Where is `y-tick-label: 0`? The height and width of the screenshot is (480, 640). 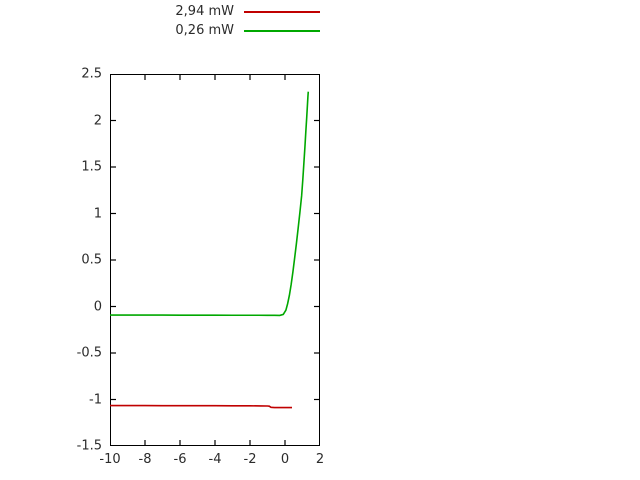 y-tick-label: 0 is located at coordinates (97, 306).